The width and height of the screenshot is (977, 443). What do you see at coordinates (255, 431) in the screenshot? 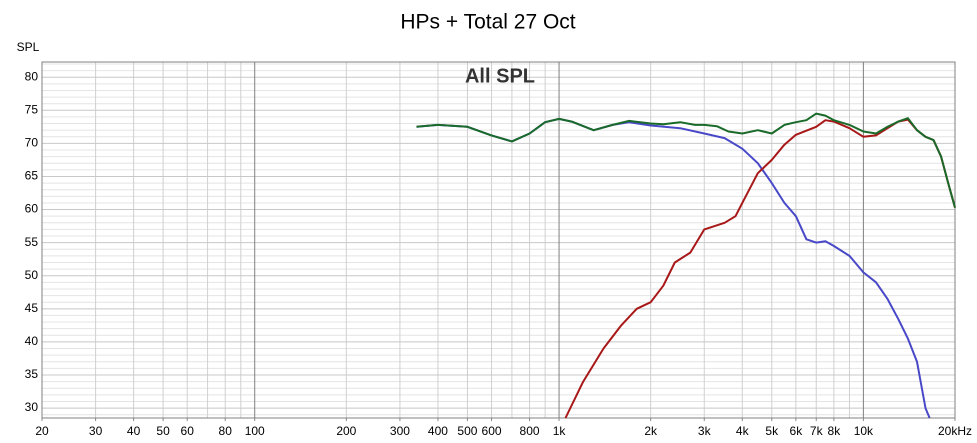
I see `x-tick-label: 100` at bounding box center [255, 431].